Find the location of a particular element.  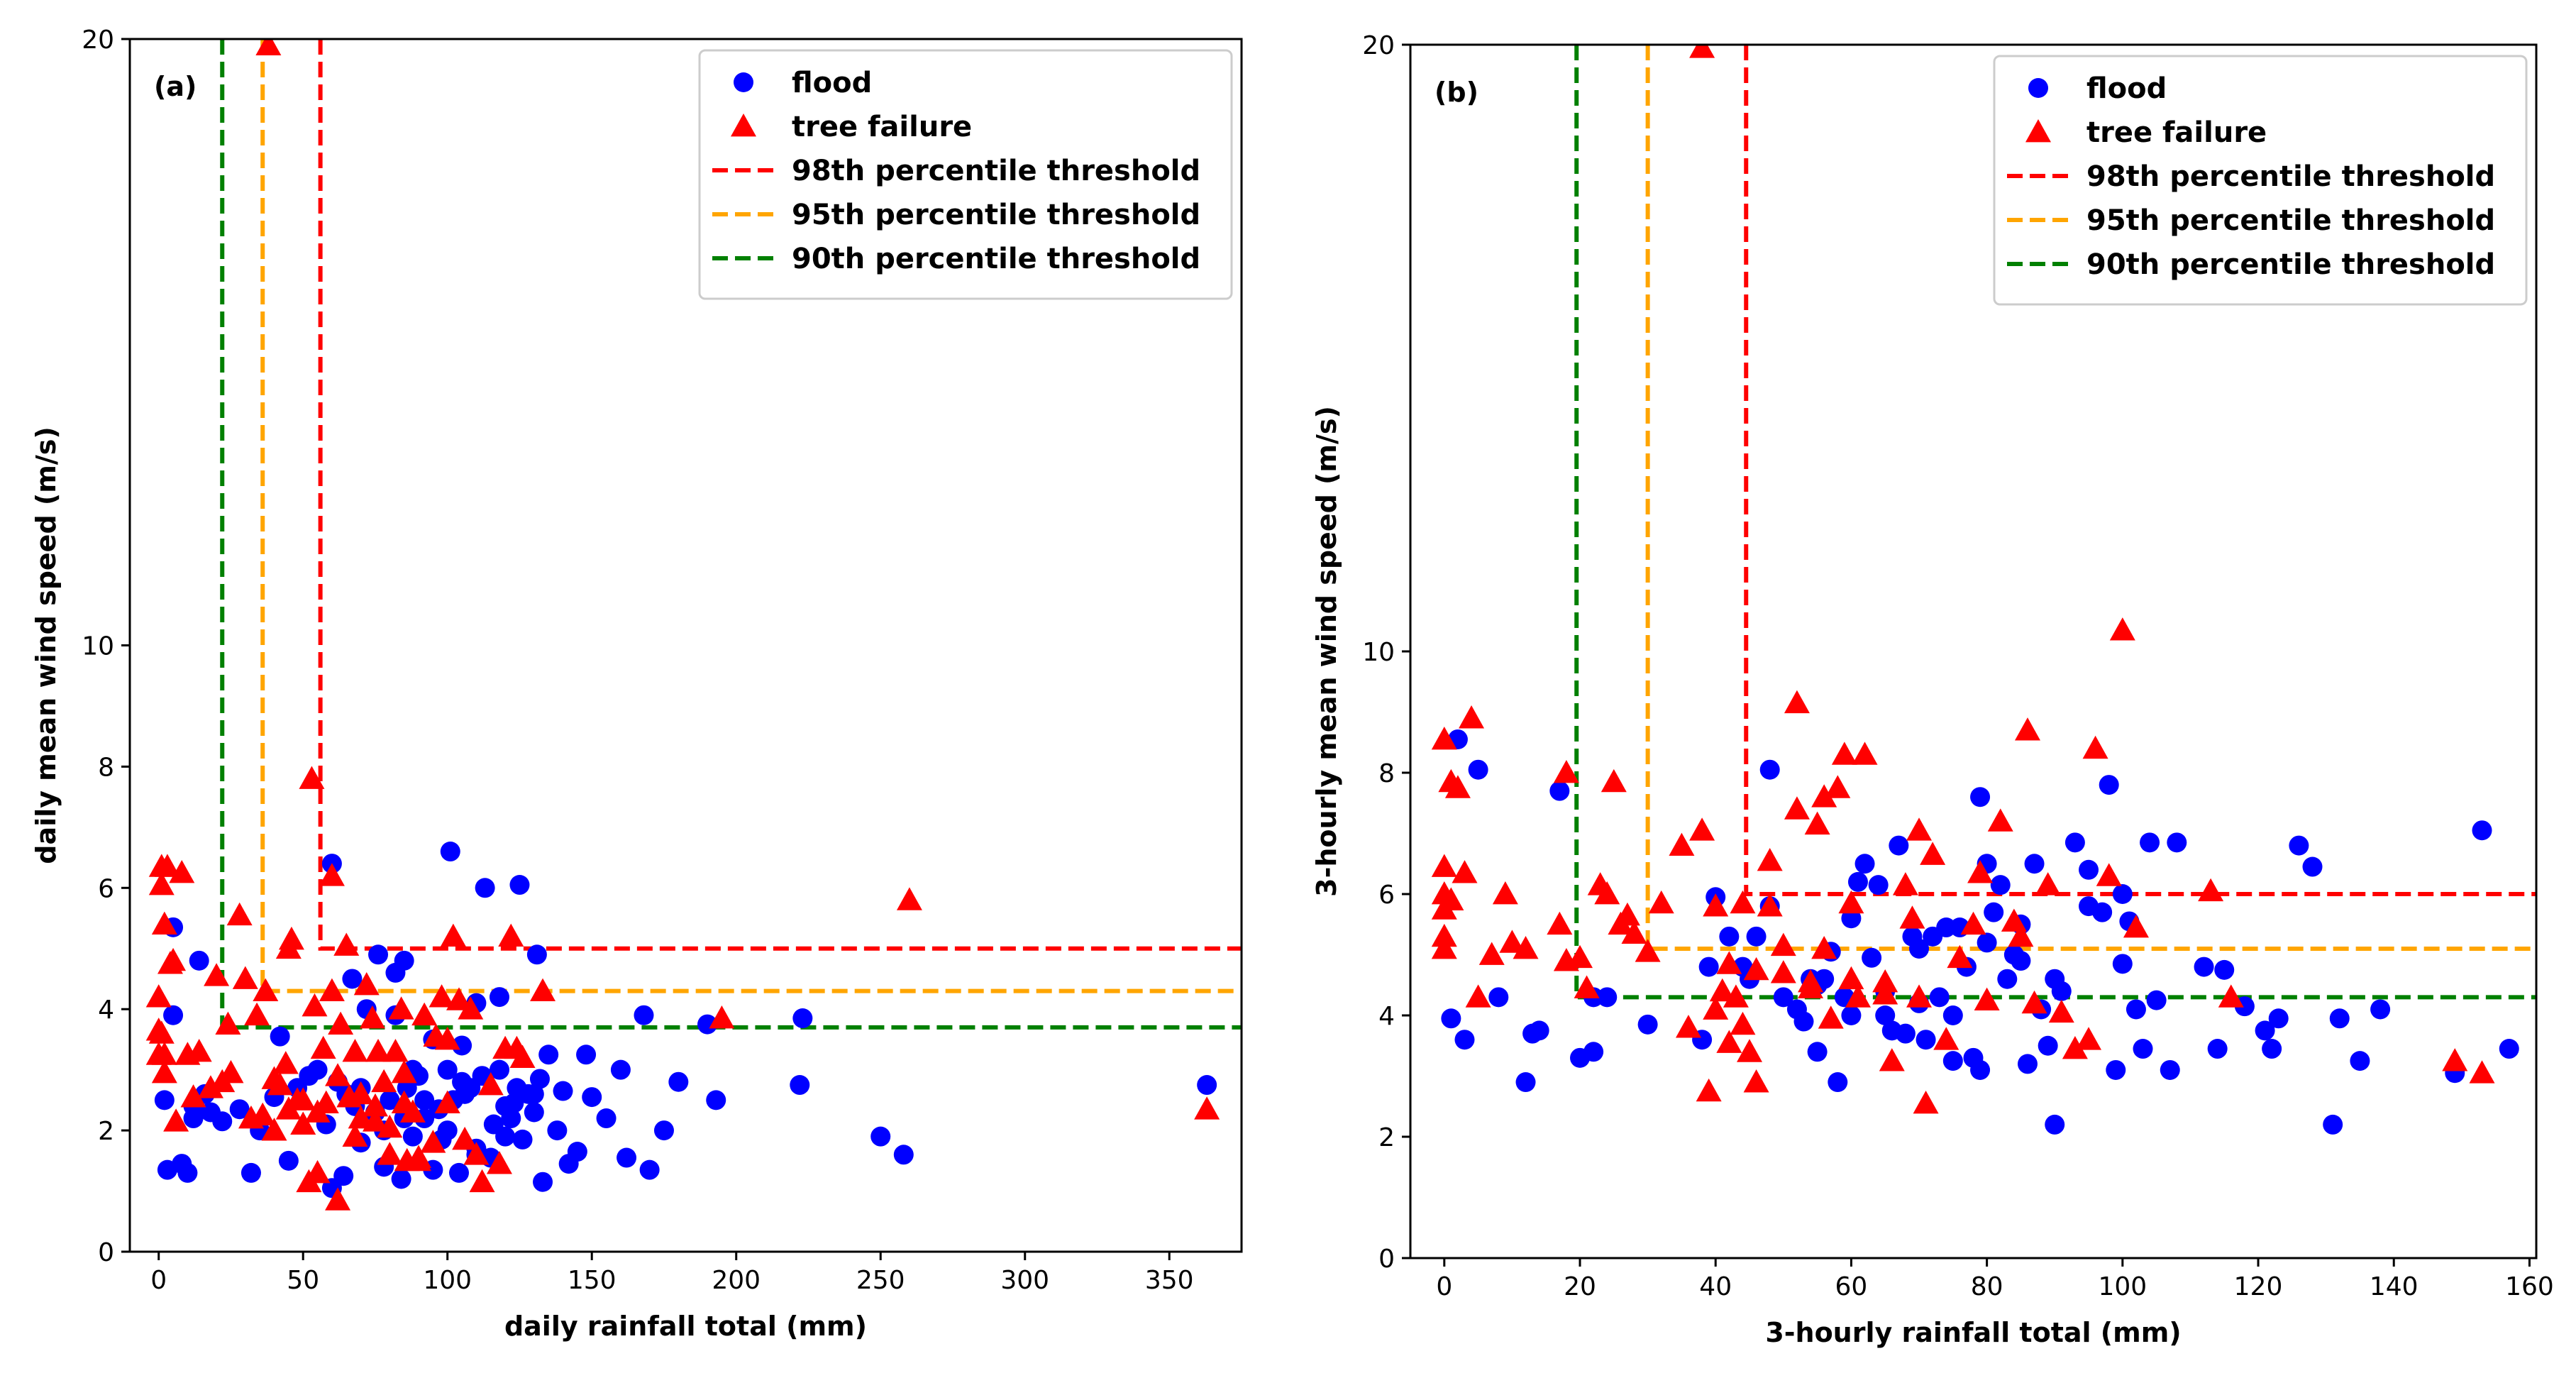

legend-label: tree failure is located at coordinates (882, 127).